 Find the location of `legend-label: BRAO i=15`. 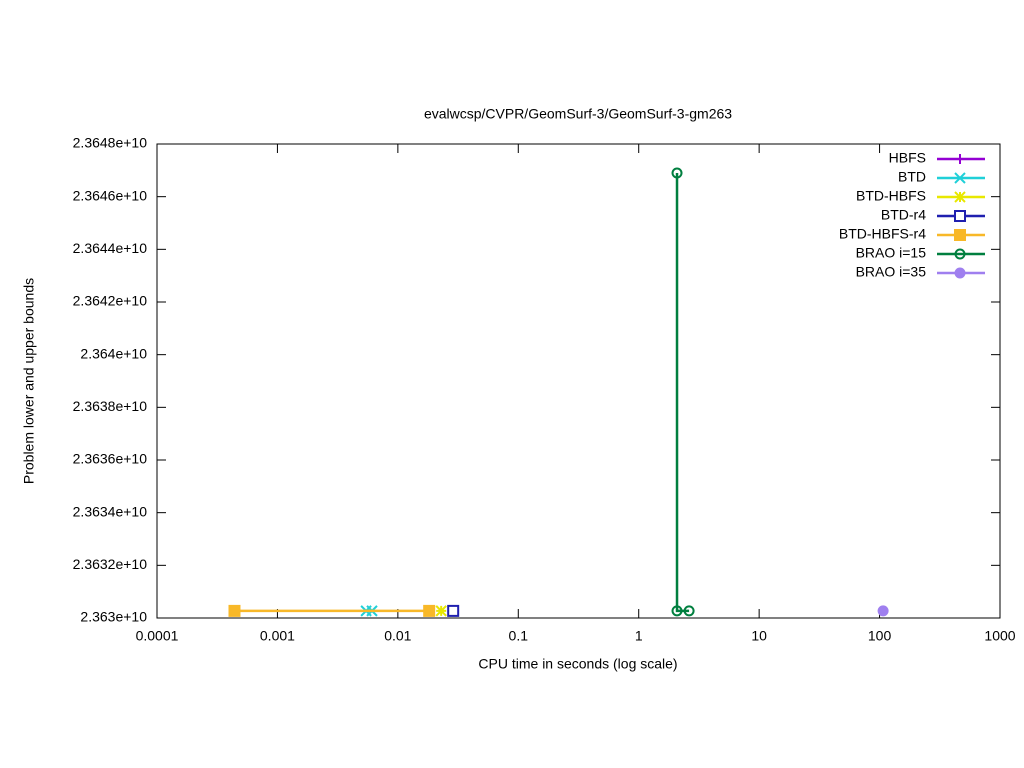

legend-label: BRAO i=15 is located at coordinates (891, 253).